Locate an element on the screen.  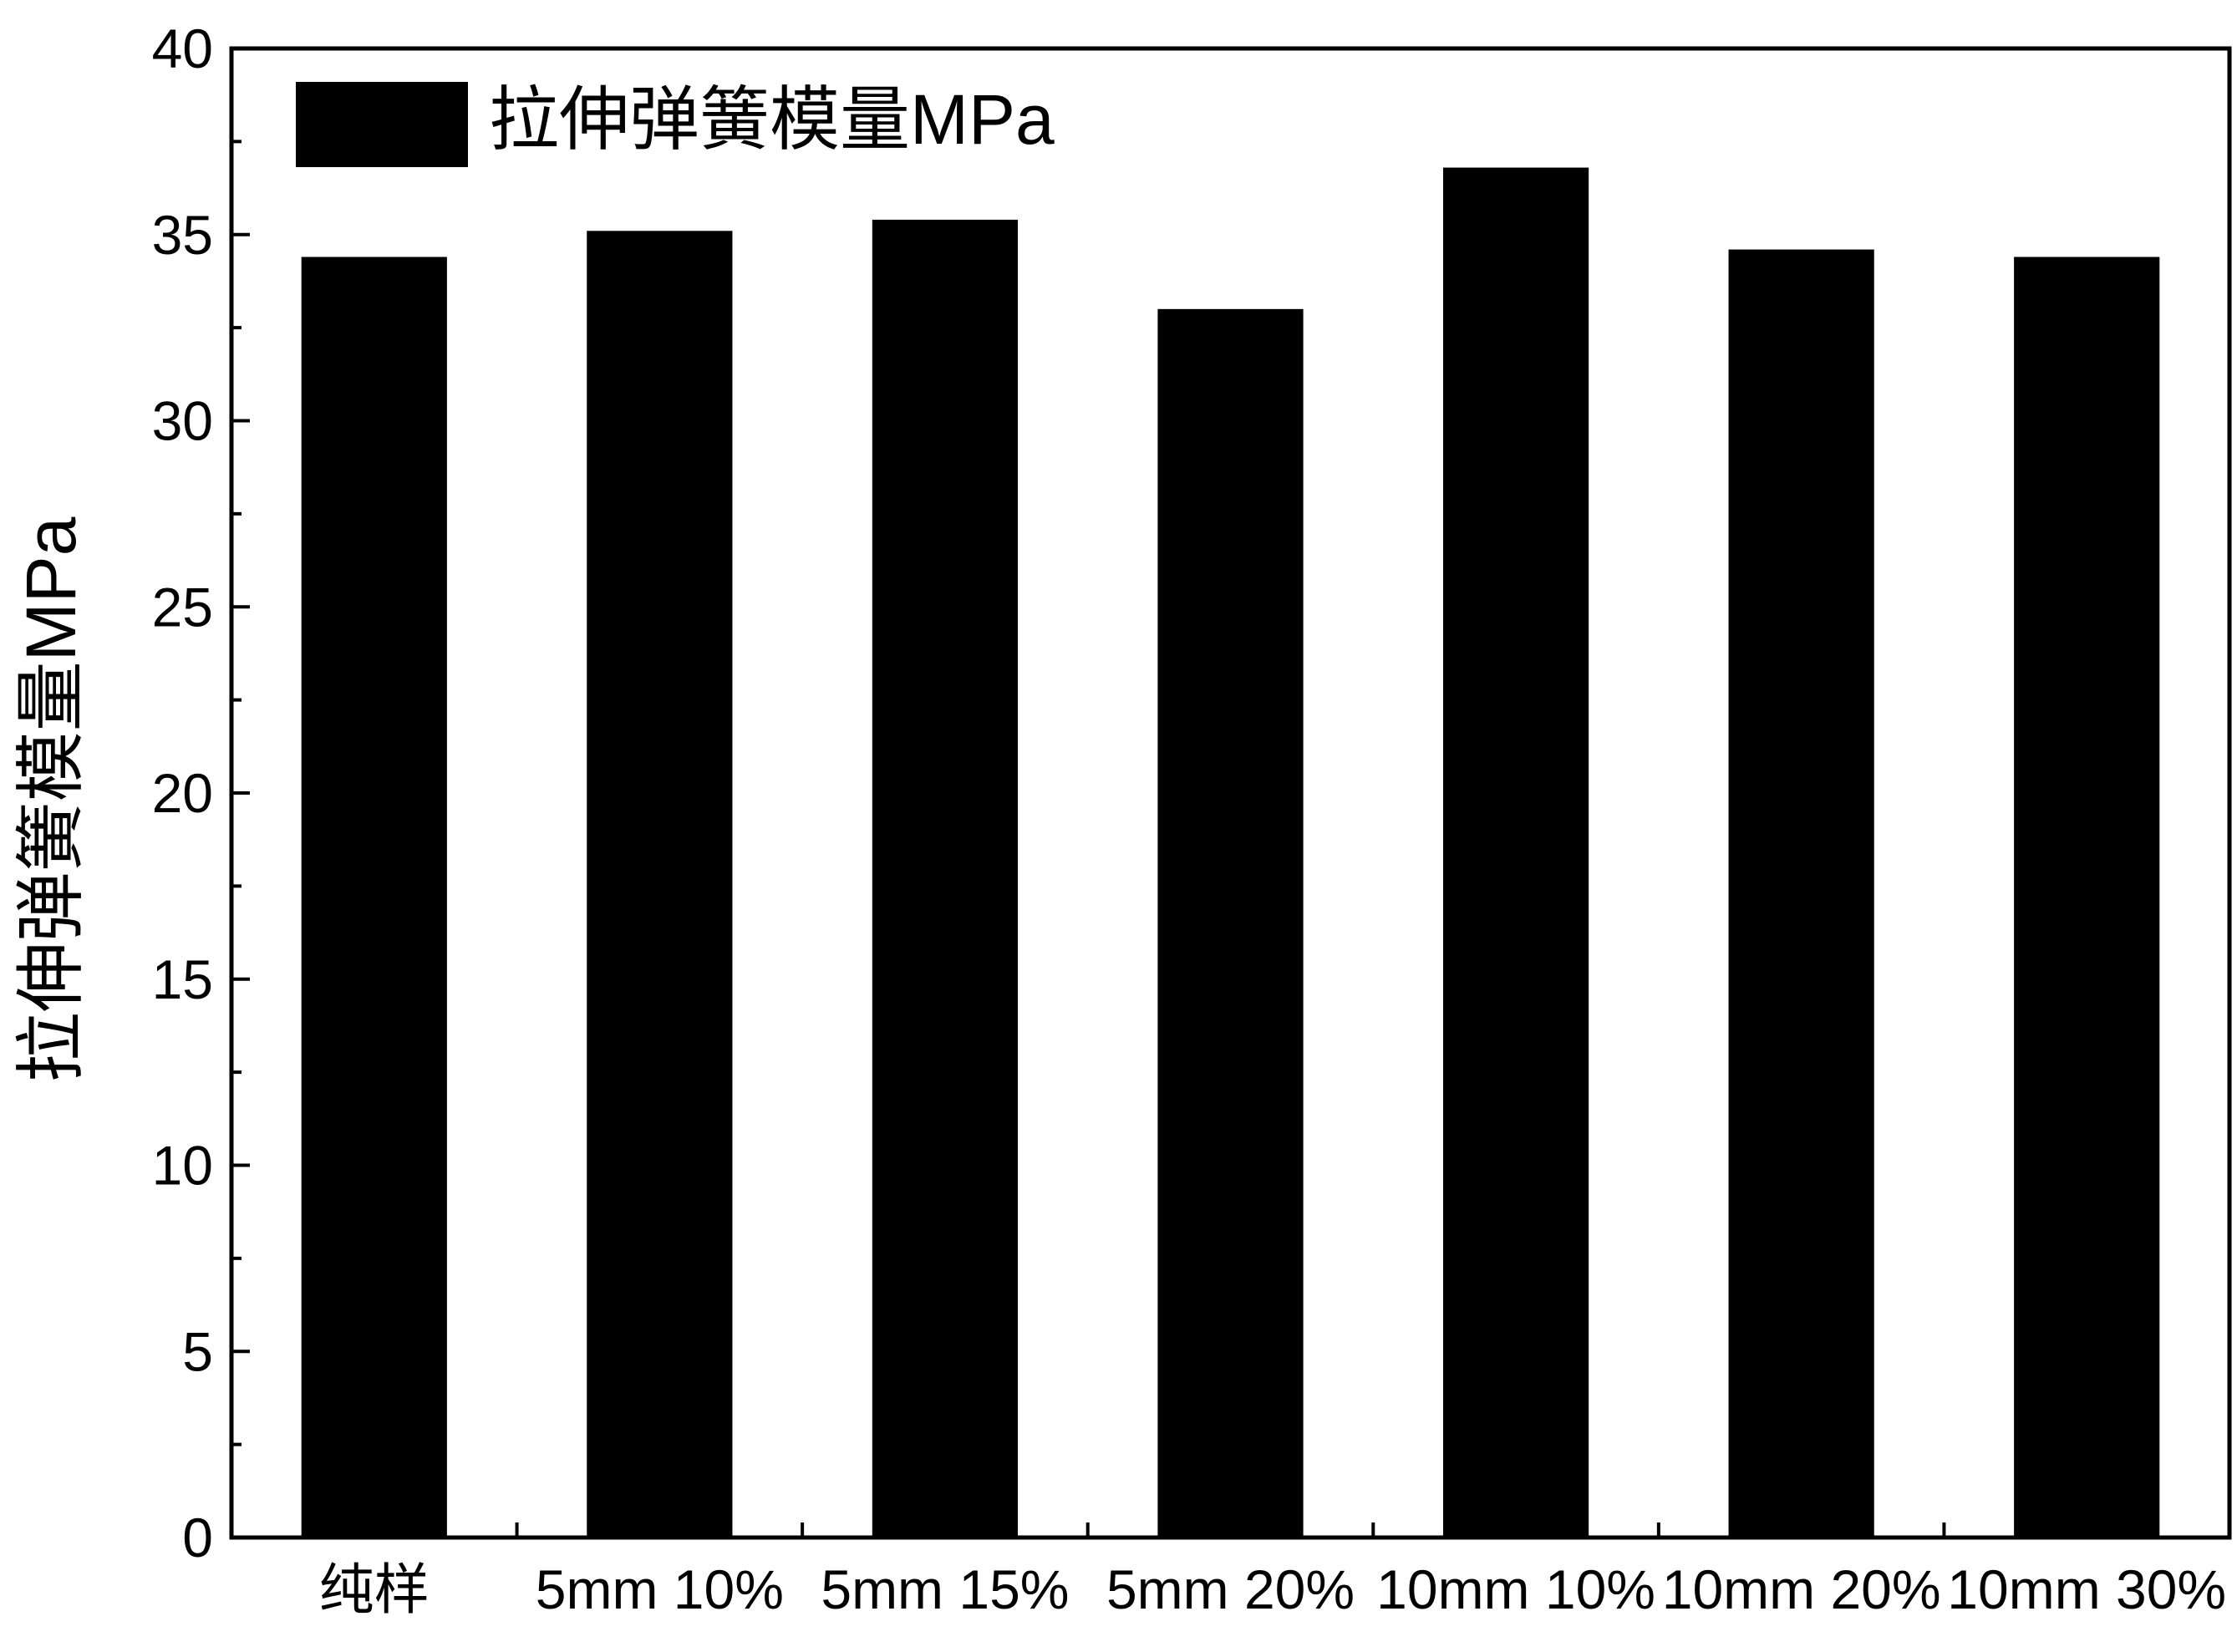
y-tick-label: 5 is located at coordinates (197, 1351).